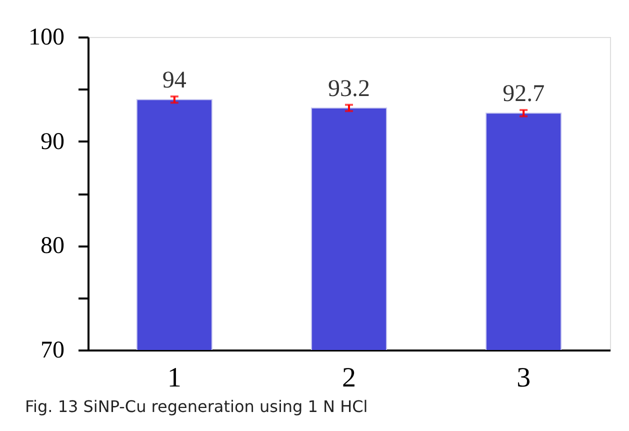  Describe the element at coordinates (174, 80) in the screenshot. I see `data-label: 94` at that location.